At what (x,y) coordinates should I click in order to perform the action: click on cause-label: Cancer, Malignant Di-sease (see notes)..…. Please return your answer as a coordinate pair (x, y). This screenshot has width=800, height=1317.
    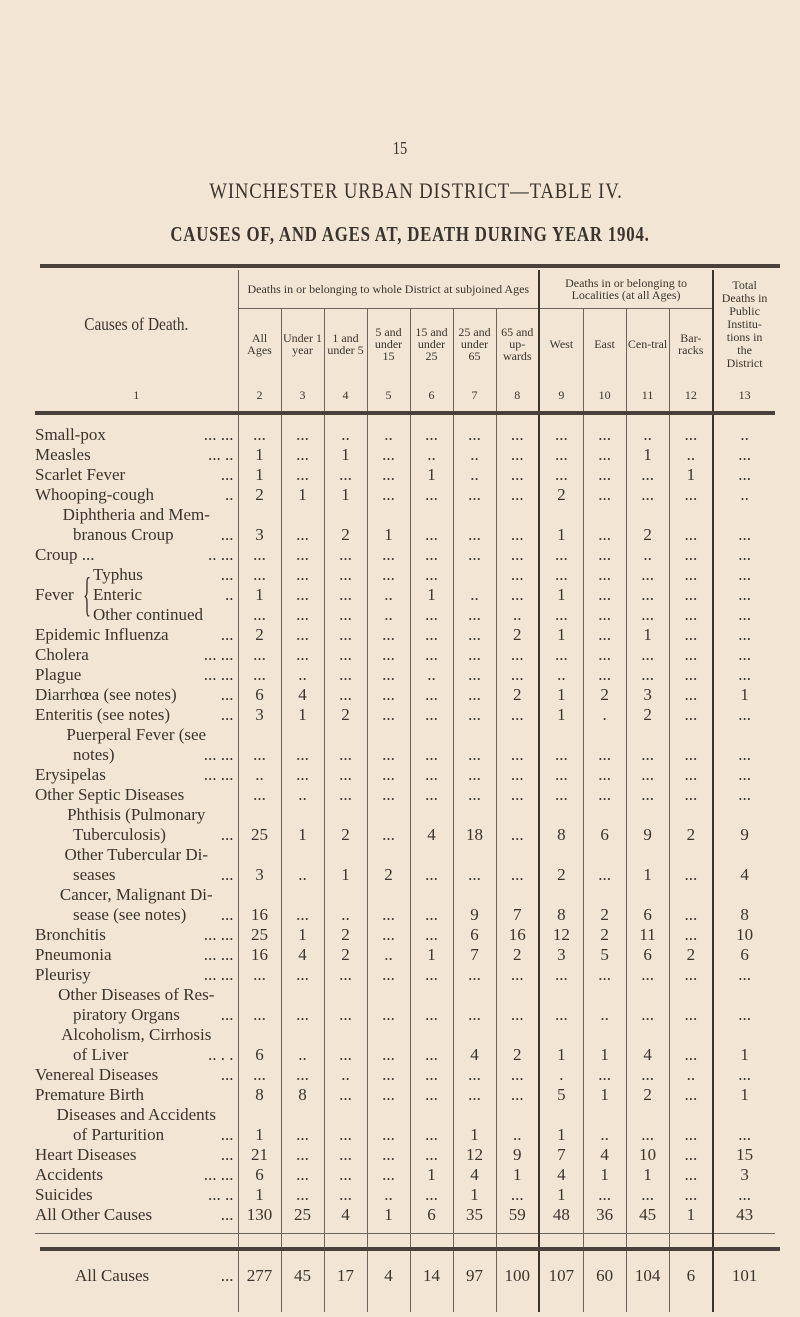
    Looking at the image, I should click on (136, 905).